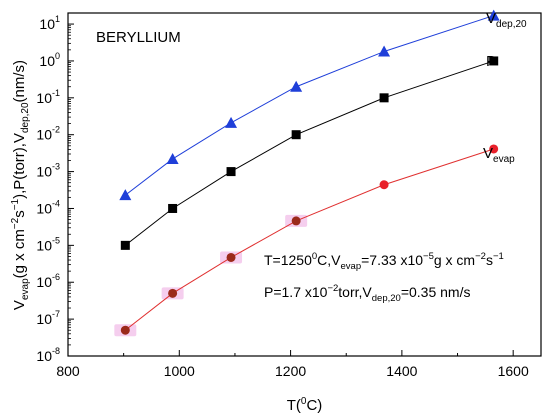  What do you see at coordinates (499, 155) in the screenshot?
I see `series-label: Vevap` at bounding box center [499, 155].